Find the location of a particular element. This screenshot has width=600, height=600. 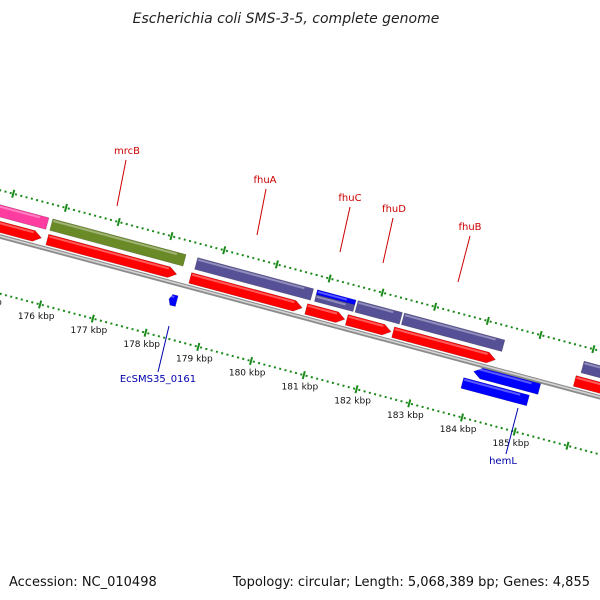

feature-fhuC is located at coordinates (335, 303).